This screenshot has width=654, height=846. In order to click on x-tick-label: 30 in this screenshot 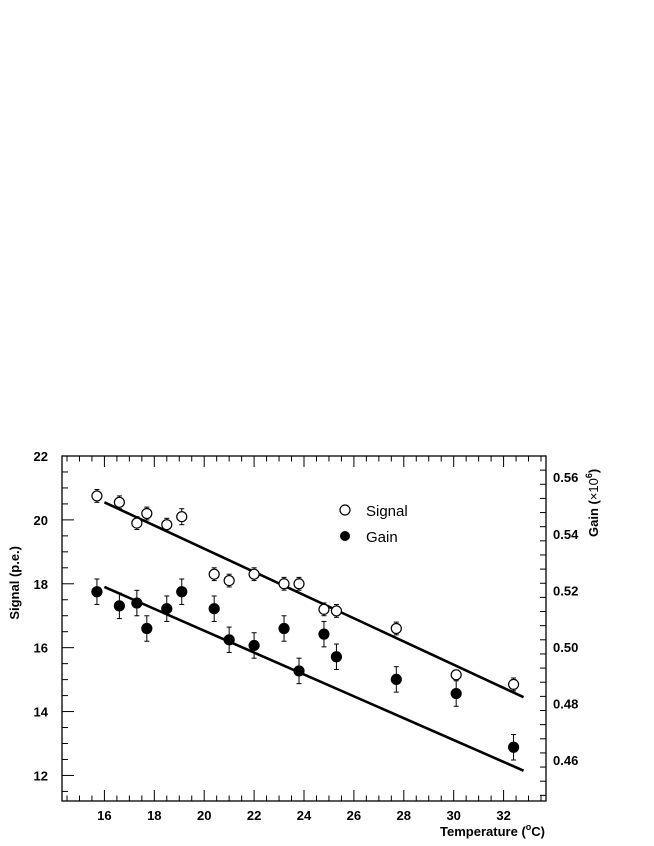, I will do `click(453, 815)`.